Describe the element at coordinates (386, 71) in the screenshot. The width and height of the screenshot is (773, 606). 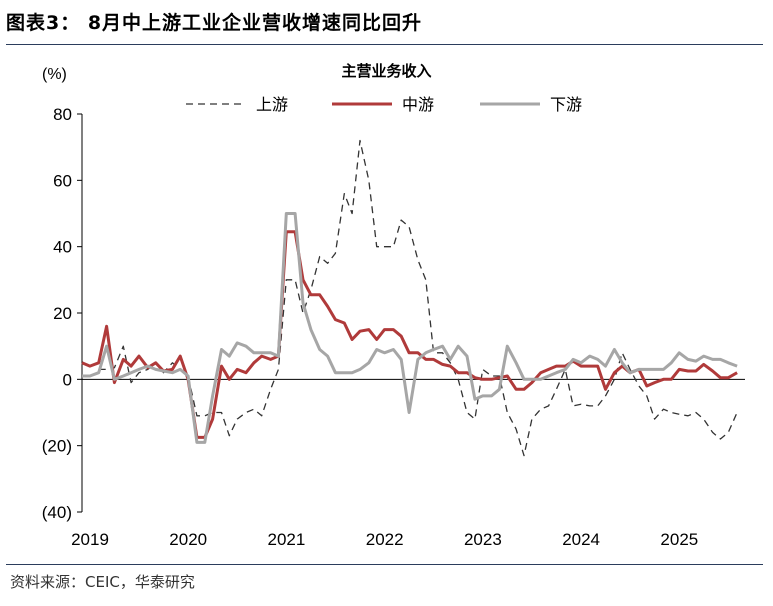
I see `chart-title: 主营业务收入` at that location.